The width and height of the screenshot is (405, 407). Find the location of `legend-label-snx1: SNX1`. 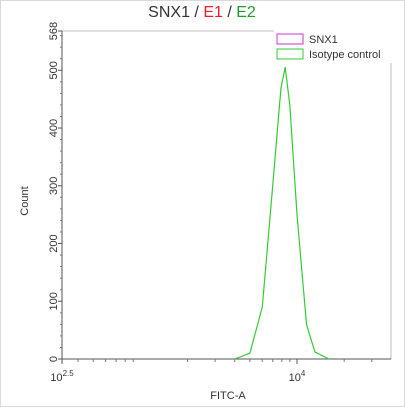

legend-label-snx1: SNX1 is located at coordinates (323, 40).